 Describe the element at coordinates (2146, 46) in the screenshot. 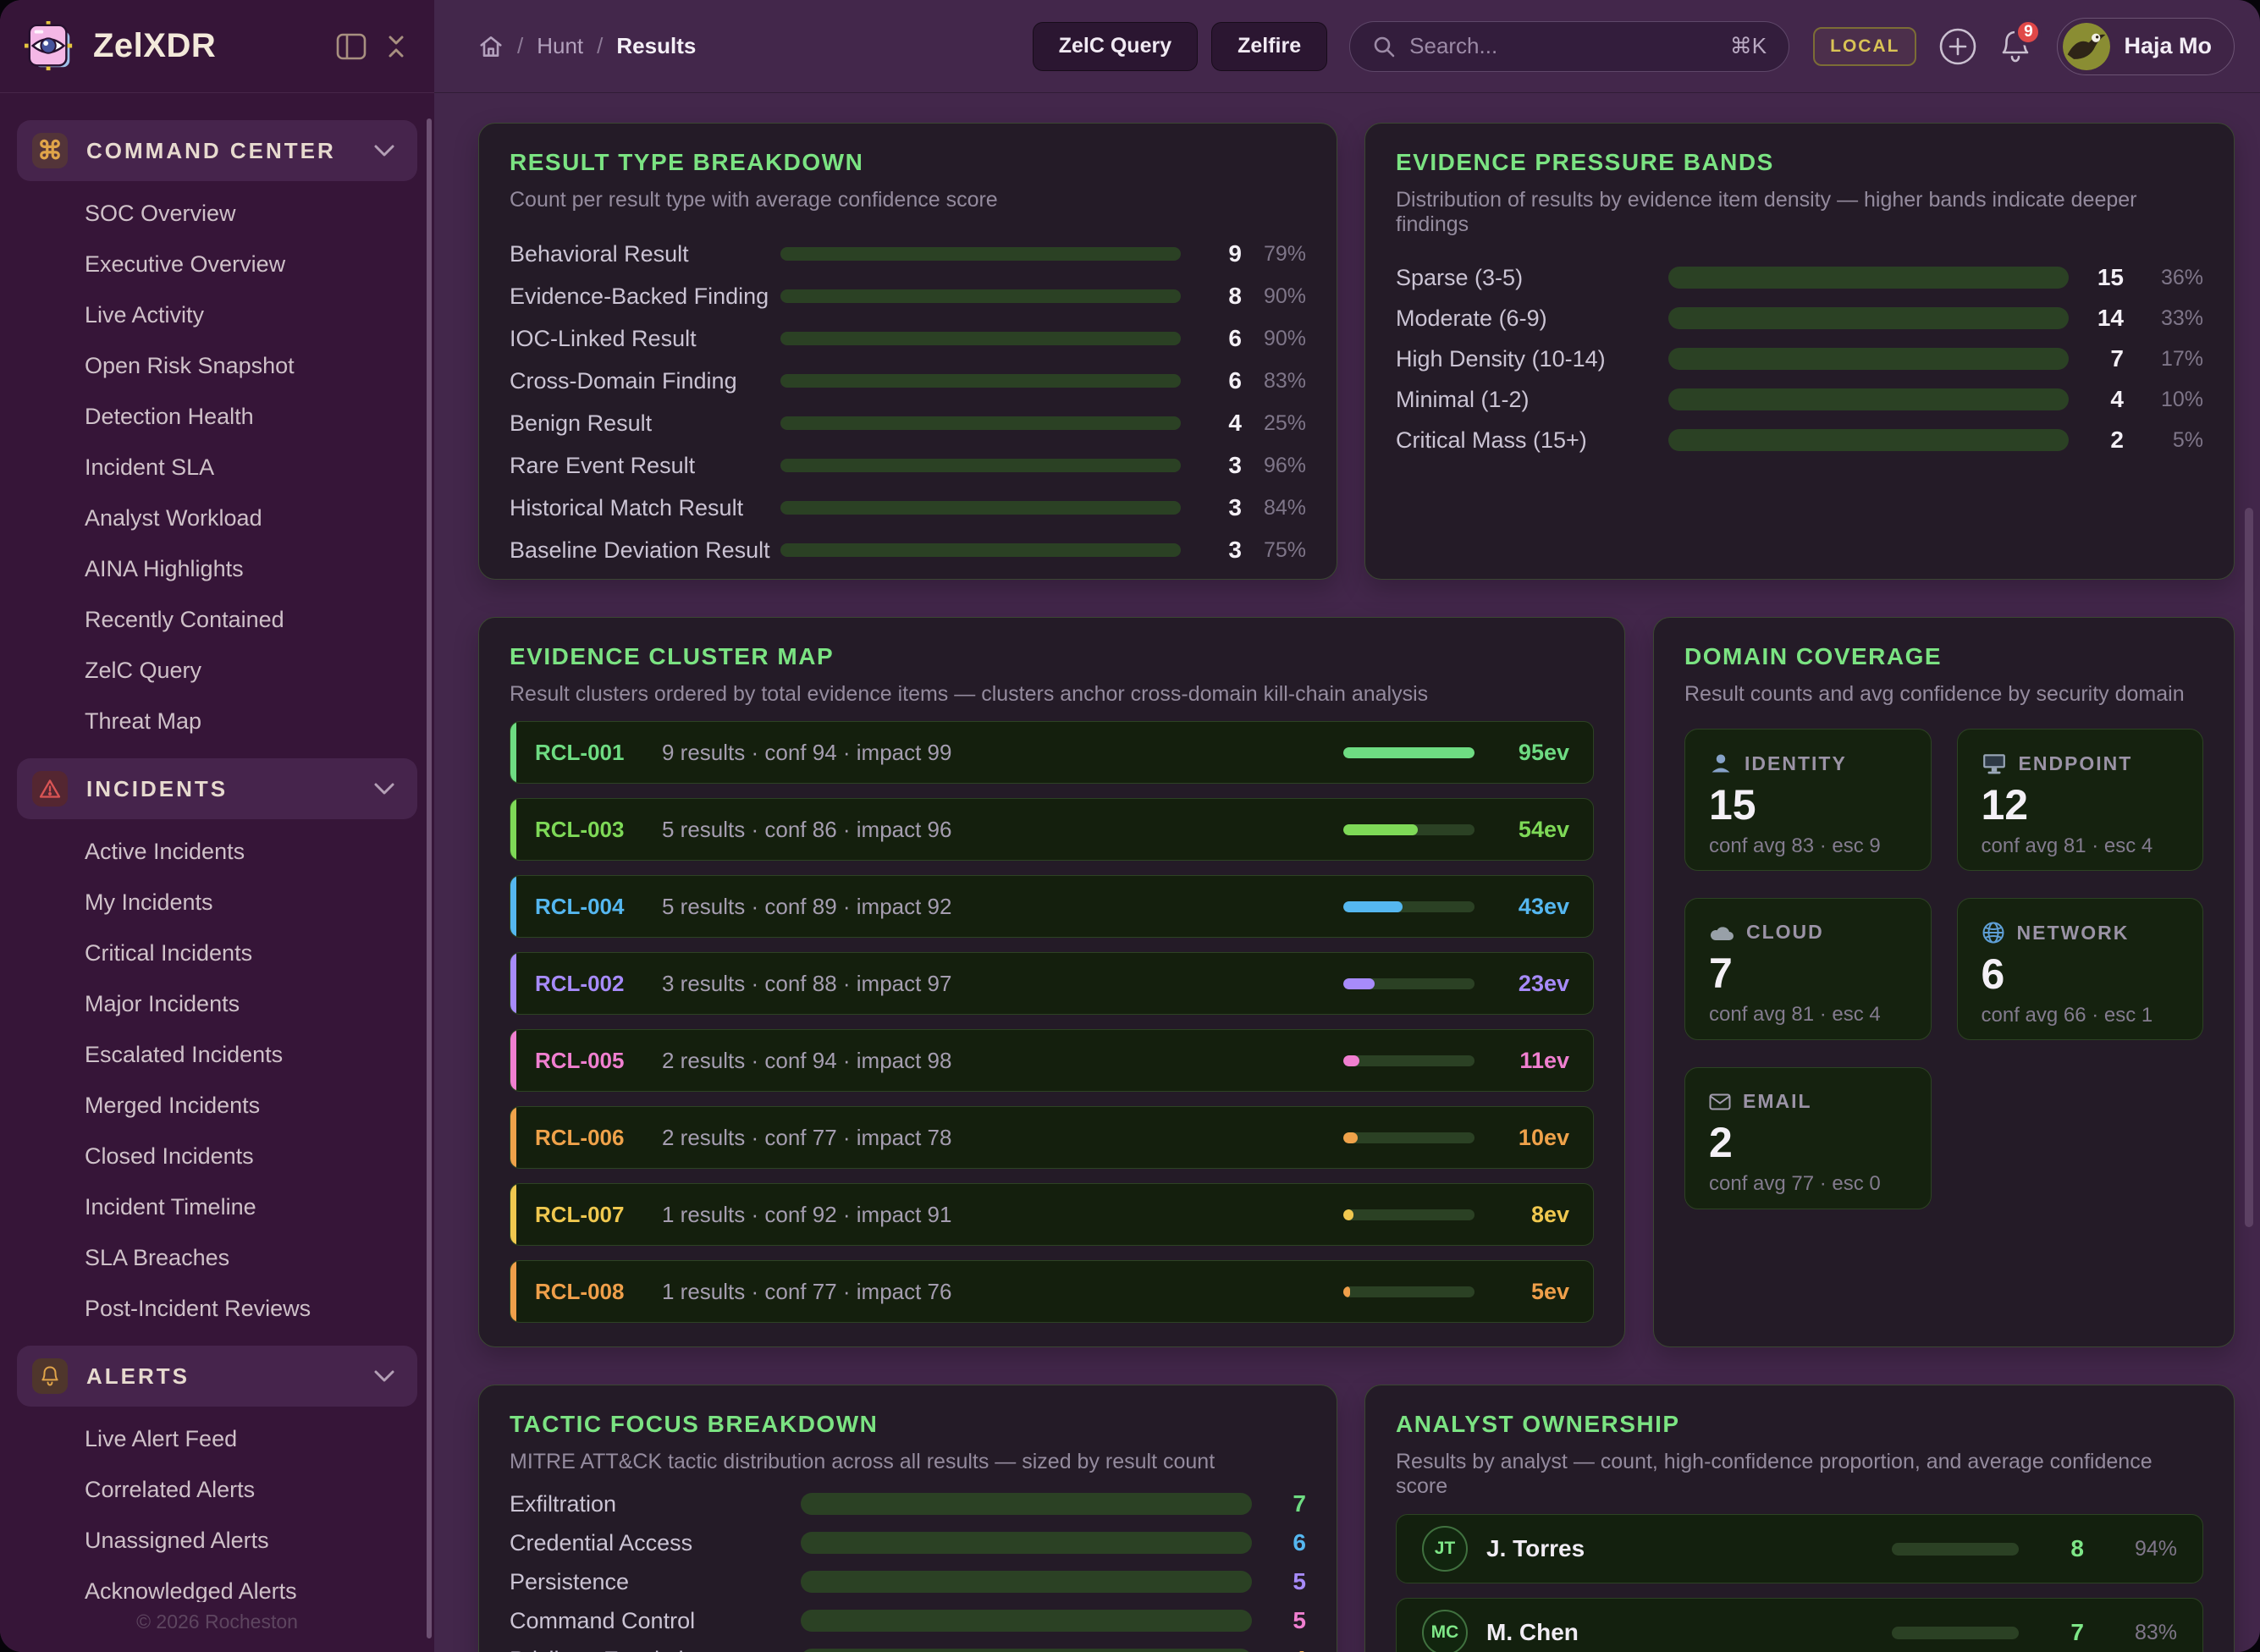

I see `user-menu: Haja Mo` at that location.